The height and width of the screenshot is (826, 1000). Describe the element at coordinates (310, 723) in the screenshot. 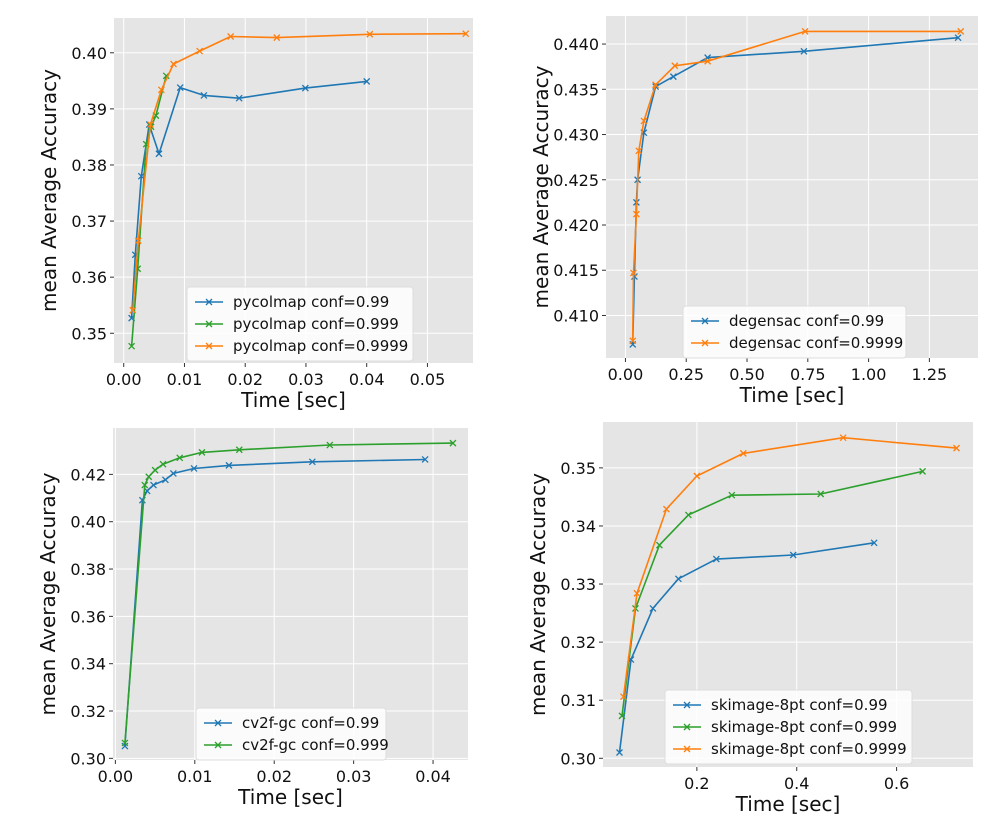

I see `legend-entry: cv2f-gc conf=0.99` at that location.